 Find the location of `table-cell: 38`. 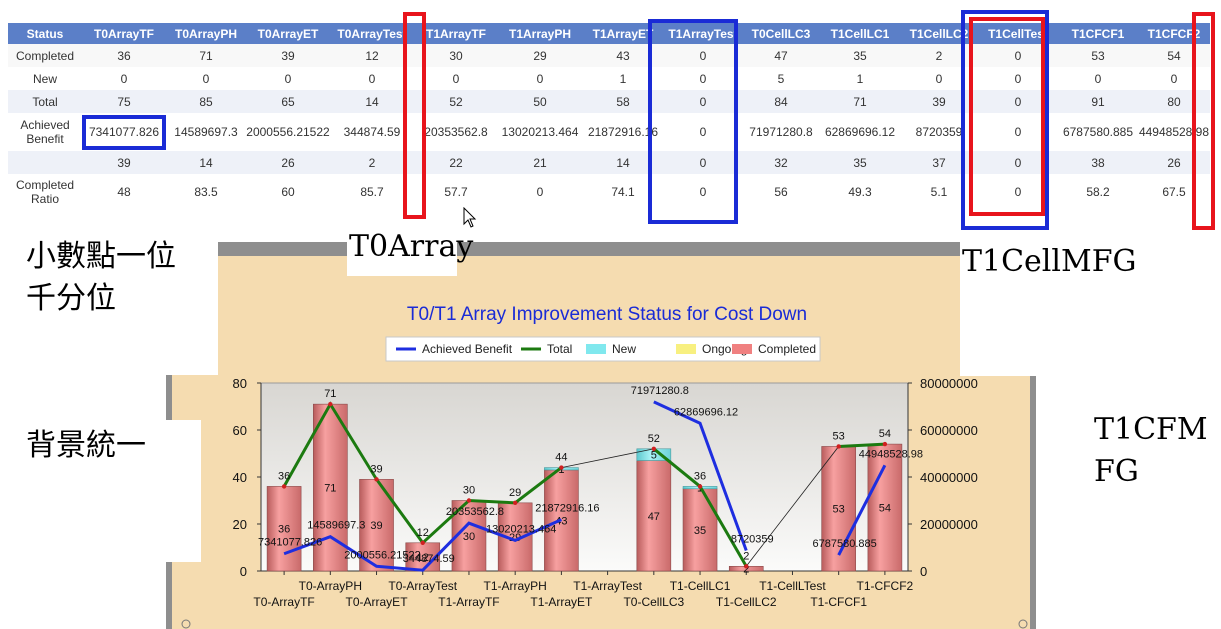

table-cell: 38 is located at coordinates (1098, 162).